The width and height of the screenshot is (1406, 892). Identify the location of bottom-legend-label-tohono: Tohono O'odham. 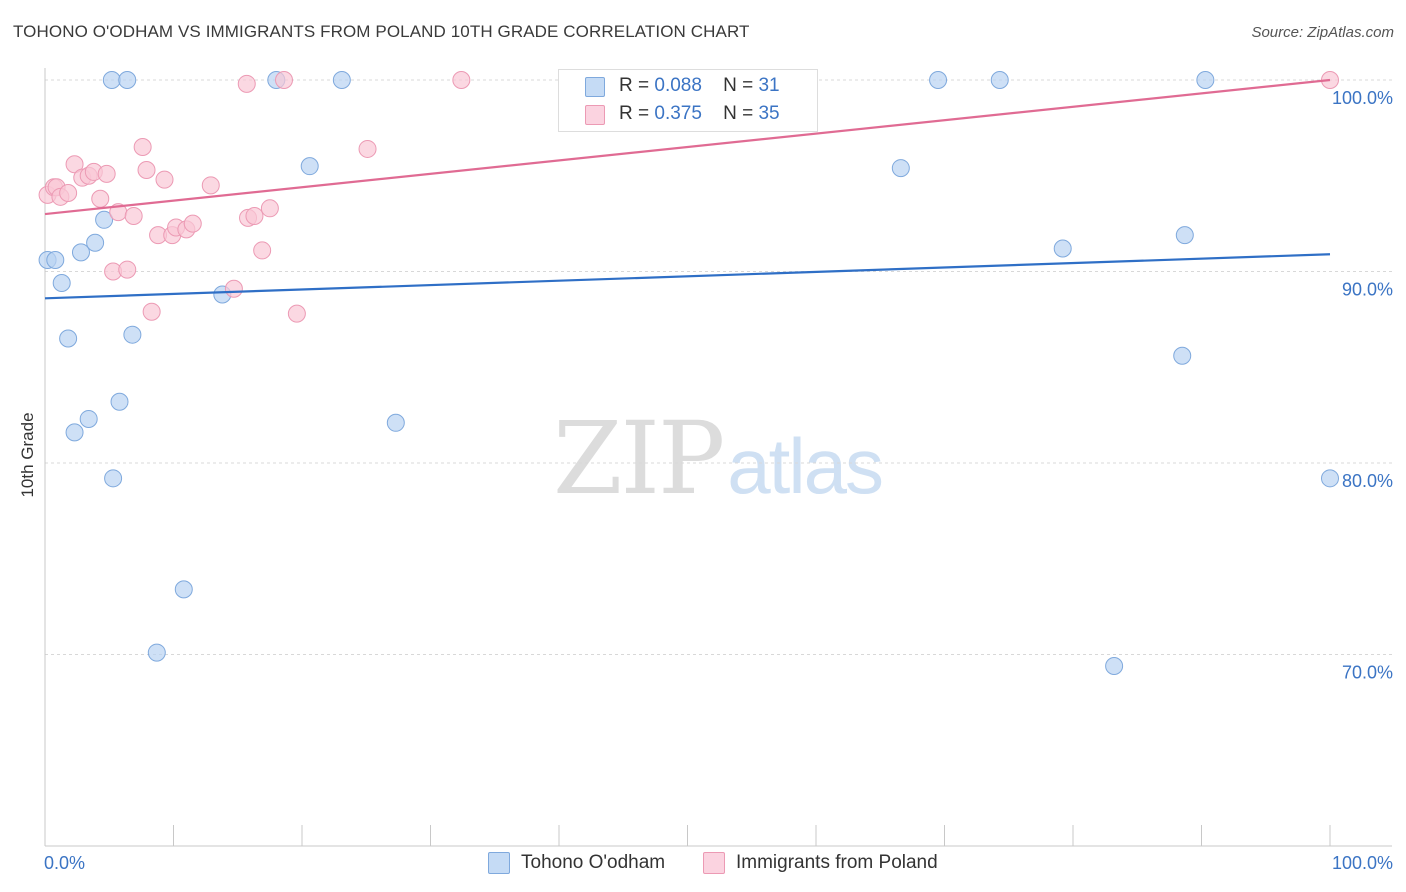
(593, 862).